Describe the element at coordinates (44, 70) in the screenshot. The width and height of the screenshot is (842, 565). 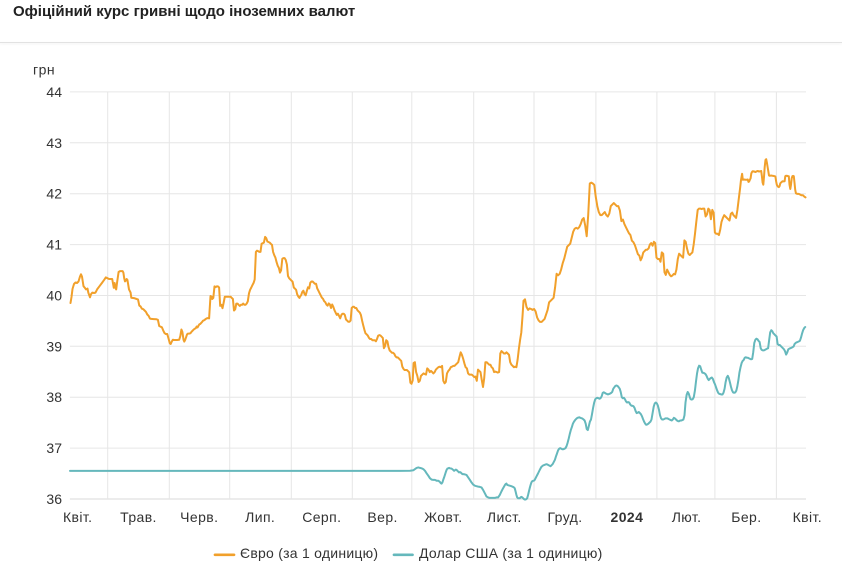
I see `svg-text: грн` at that location.